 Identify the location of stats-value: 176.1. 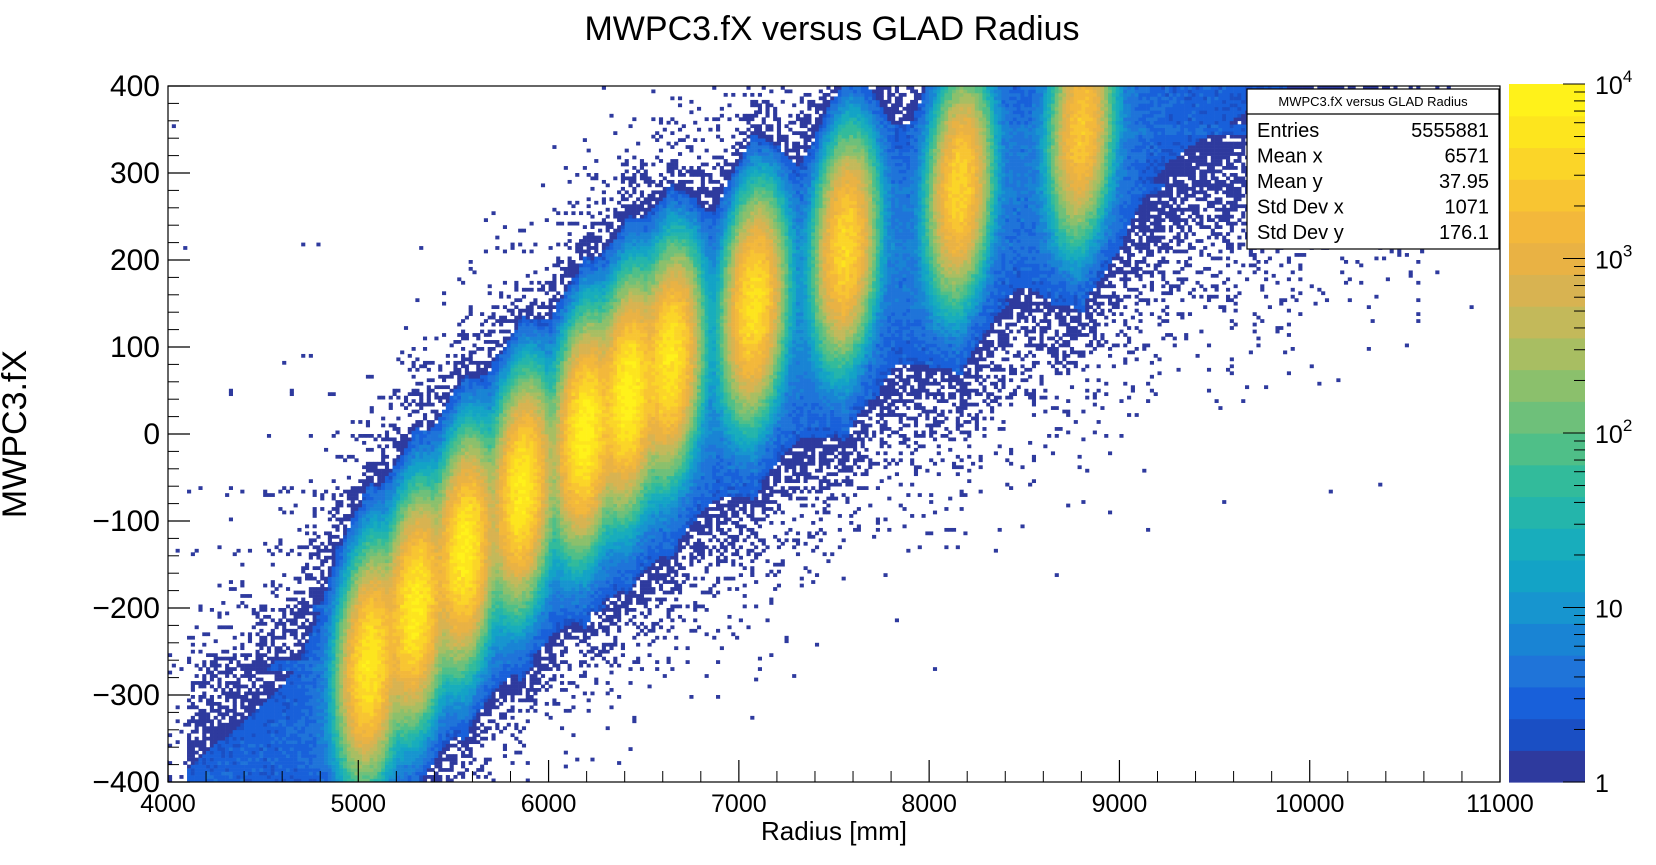
(1464, 233).